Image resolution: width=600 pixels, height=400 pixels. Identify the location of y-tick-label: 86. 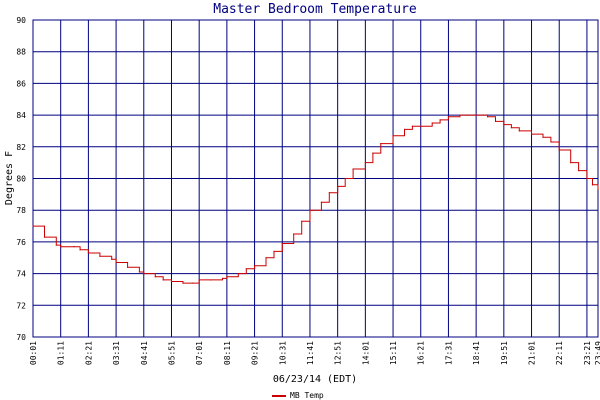
(21, 83).